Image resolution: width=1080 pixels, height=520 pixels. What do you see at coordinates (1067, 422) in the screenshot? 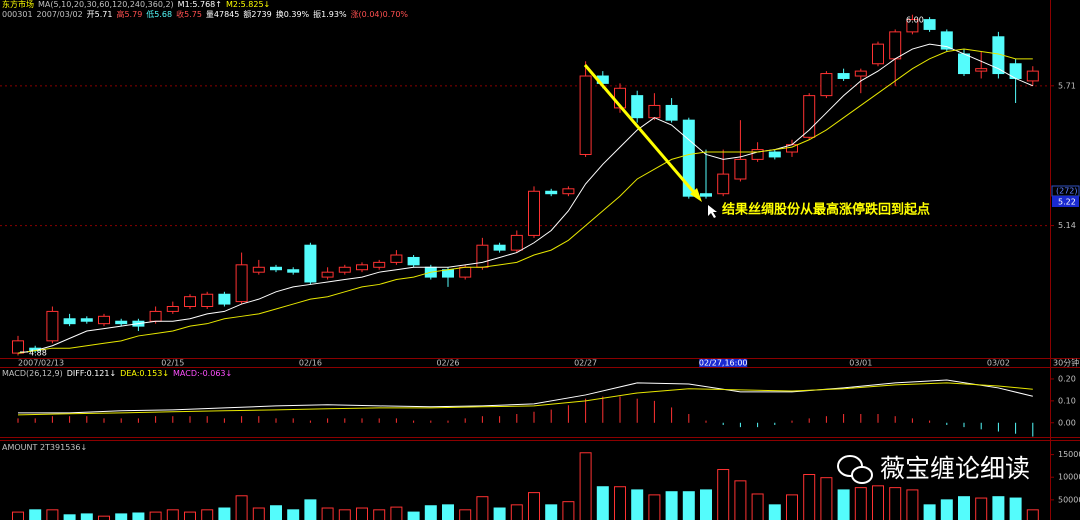
I see `y-tick-label: 0.00` at bounding box center [1067, 422].